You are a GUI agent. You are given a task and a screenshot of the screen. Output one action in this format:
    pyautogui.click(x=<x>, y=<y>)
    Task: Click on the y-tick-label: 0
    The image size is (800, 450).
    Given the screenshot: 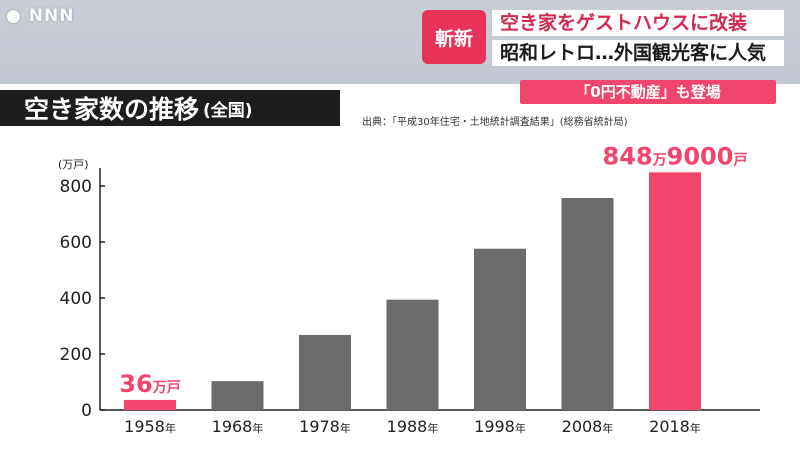 What is the action you would take?
    pyautogui.click(x=86, y=411)
    